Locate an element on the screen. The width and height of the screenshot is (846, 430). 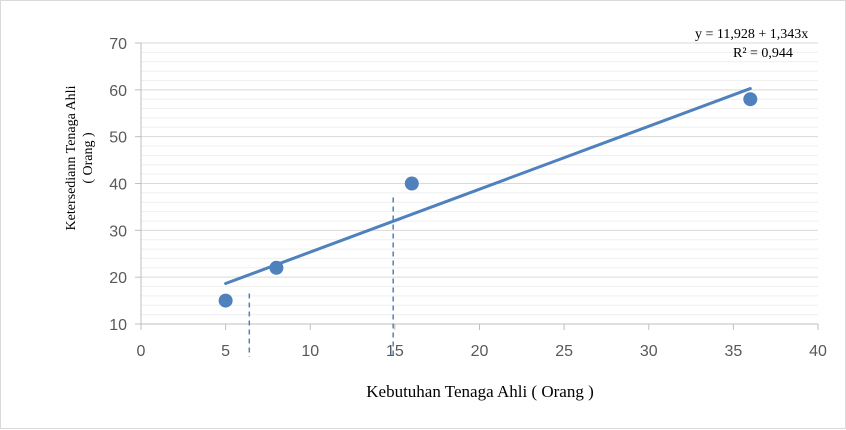
x-tick-label: 10 is located at coordinates (310, 351).